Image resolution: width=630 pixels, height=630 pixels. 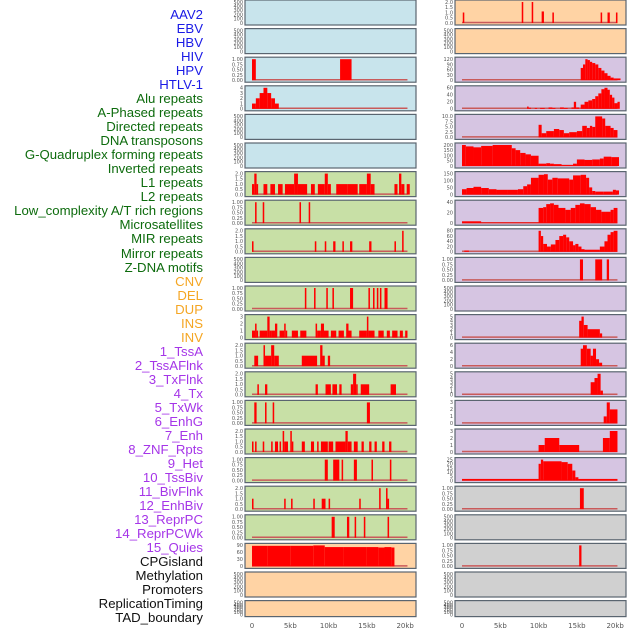 What do you see at coordinates (238, 36) in the screenshot?
I see `y-tick-label: 400` at bounding box center [238, 36].